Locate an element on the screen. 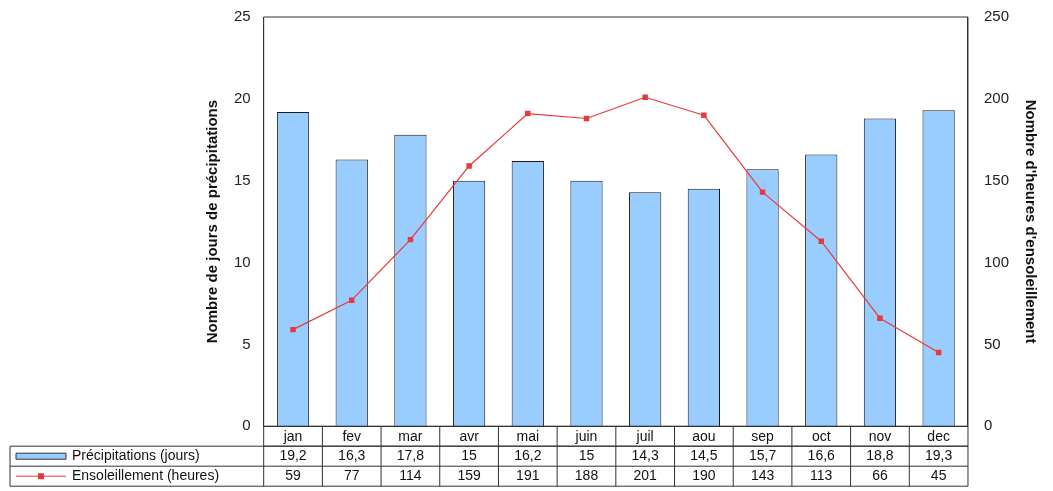  y2-tick-label: 150 is located at coordinates (996, 179).